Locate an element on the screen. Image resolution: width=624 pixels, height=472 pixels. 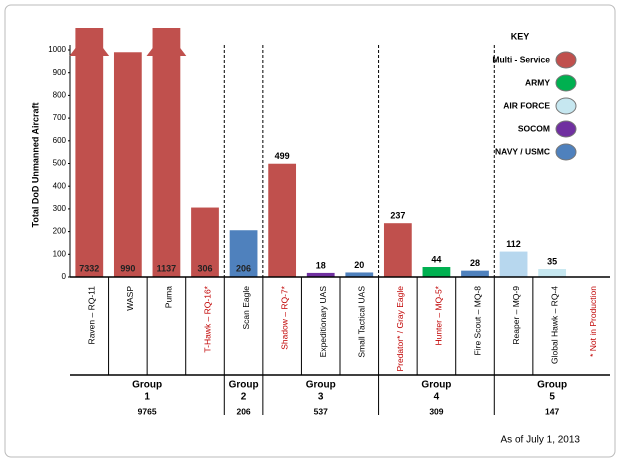
value-label: 28 is located at coordinates (475, 263).